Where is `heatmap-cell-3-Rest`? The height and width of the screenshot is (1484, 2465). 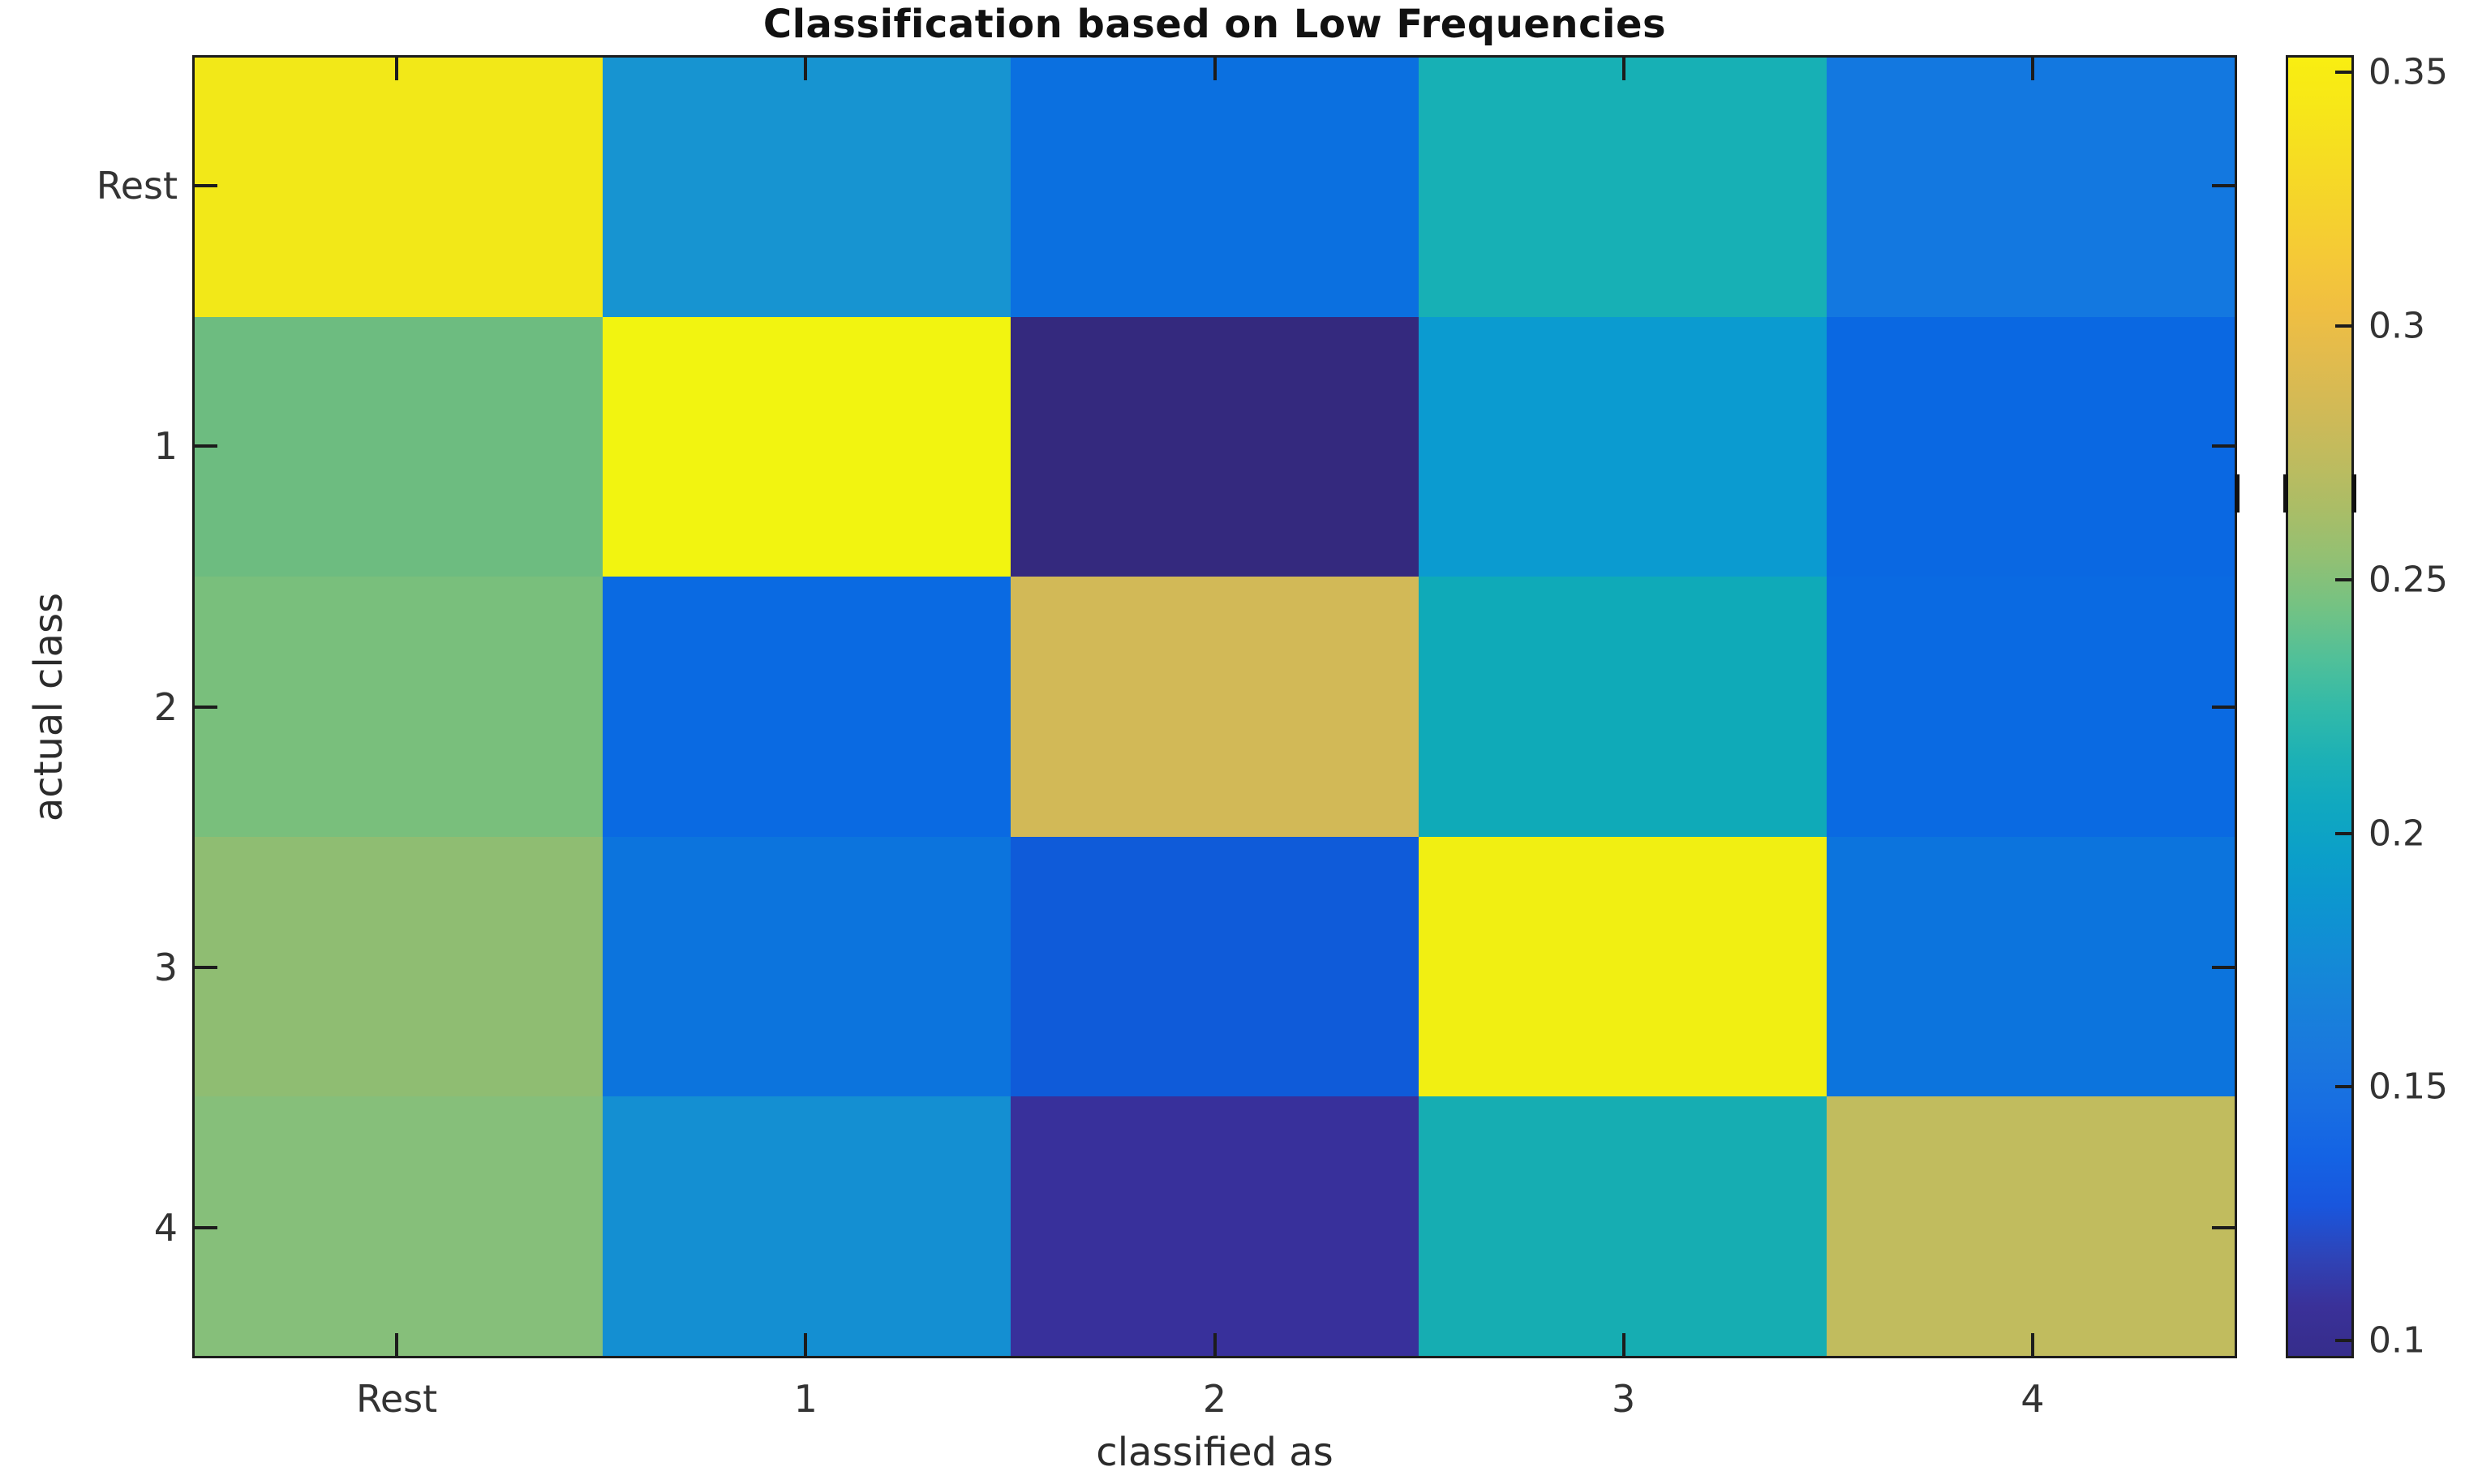 heatmap-cell-3-Rest is located at coordinates (399, 966).